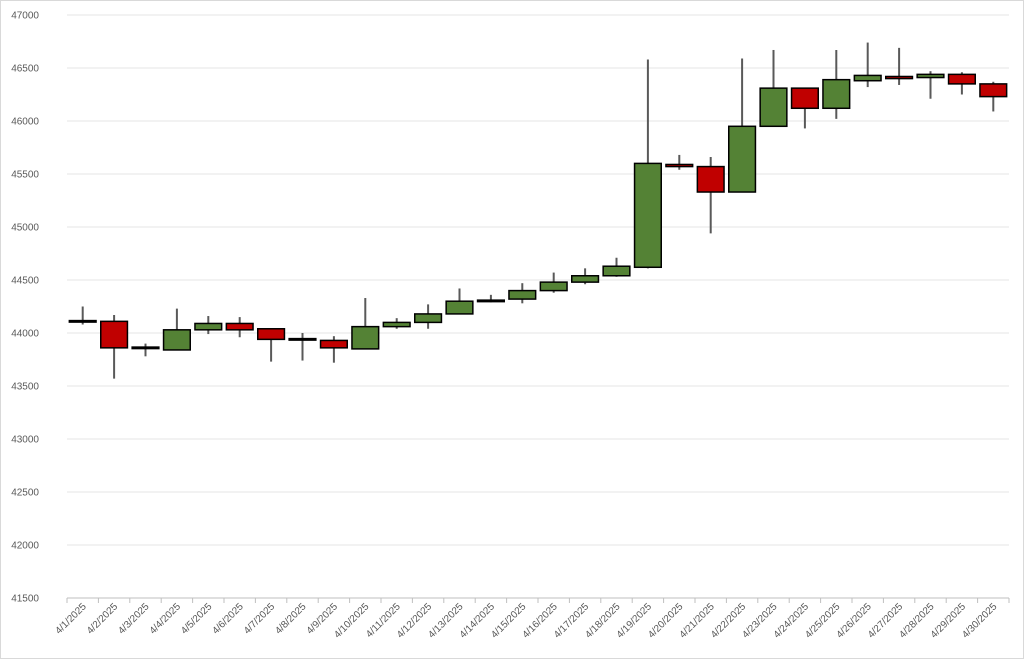 This screenshot has width=1024, height=659. Describe the element at coordinates (25, 440) in the screenshot. I see `y-tick-label: 43000` at that location.